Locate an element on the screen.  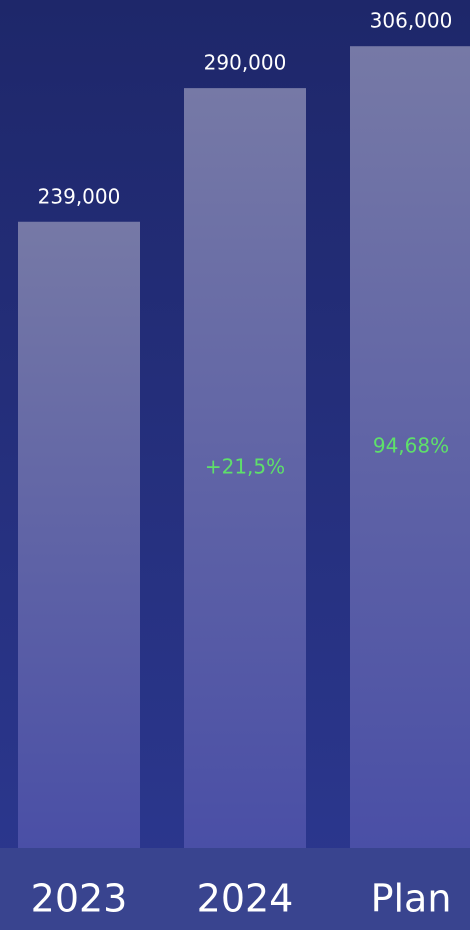
value-label: 239,000 is located at coordinates (79, 196).